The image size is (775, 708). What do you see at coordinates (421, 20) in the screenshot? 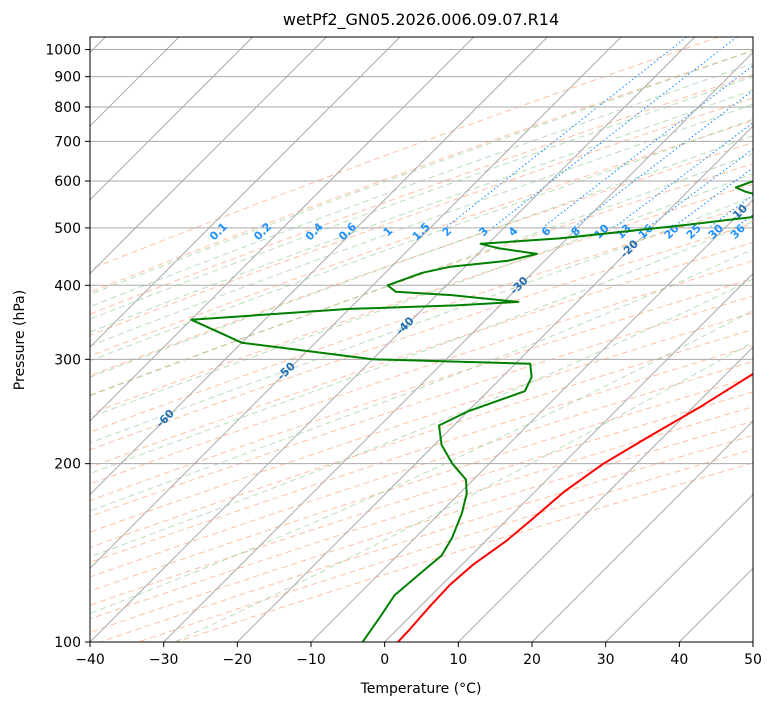
I see `chart-title: wetPf2_GN05.2026.006.09.07.R14` at bounding box center [421, 20].